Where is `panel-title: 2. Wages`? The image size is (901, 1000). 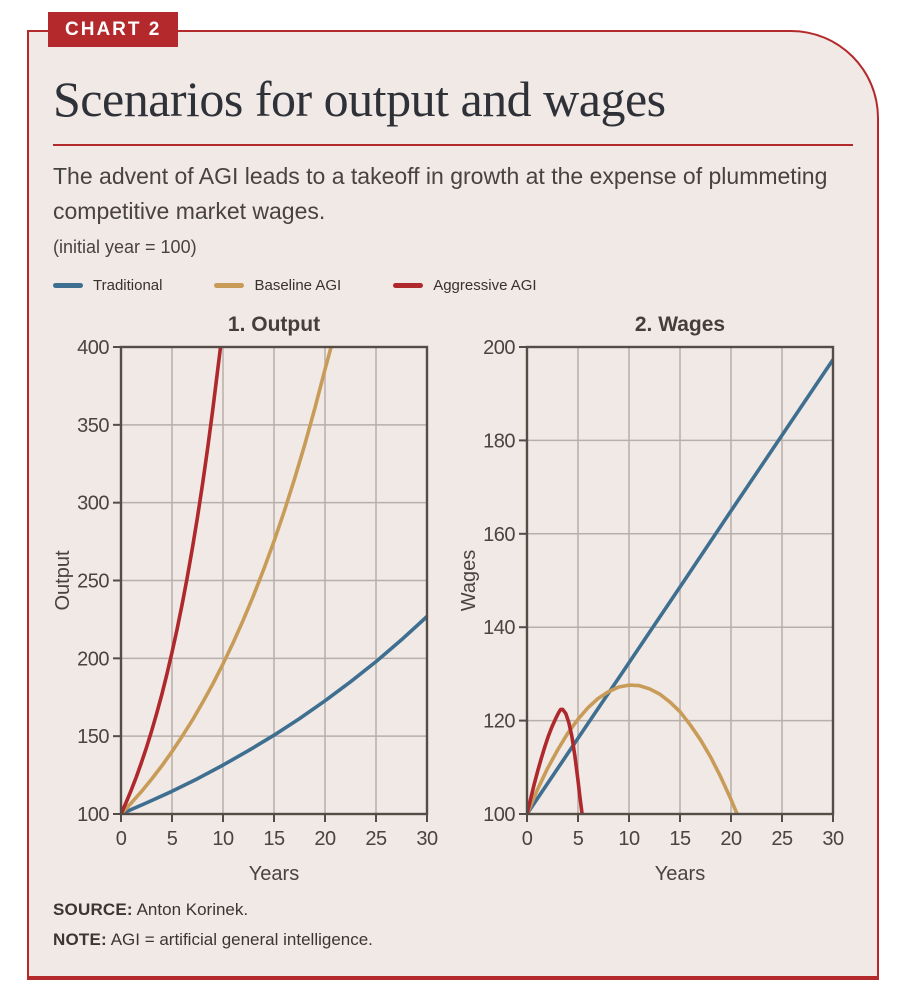 panel-title: 2. Wages is located at coordinates (680, 324).